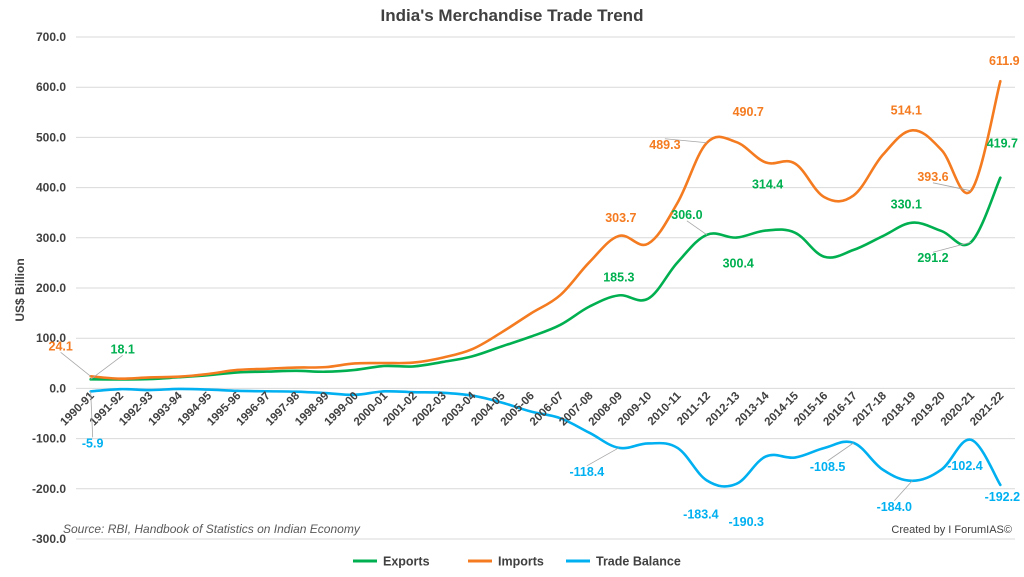 The height and width of the screenshot is (577, 1024). Describe the element at coordinates (620, 218) in the screenshot. I see `data-label-imports: 303.7` at that location.